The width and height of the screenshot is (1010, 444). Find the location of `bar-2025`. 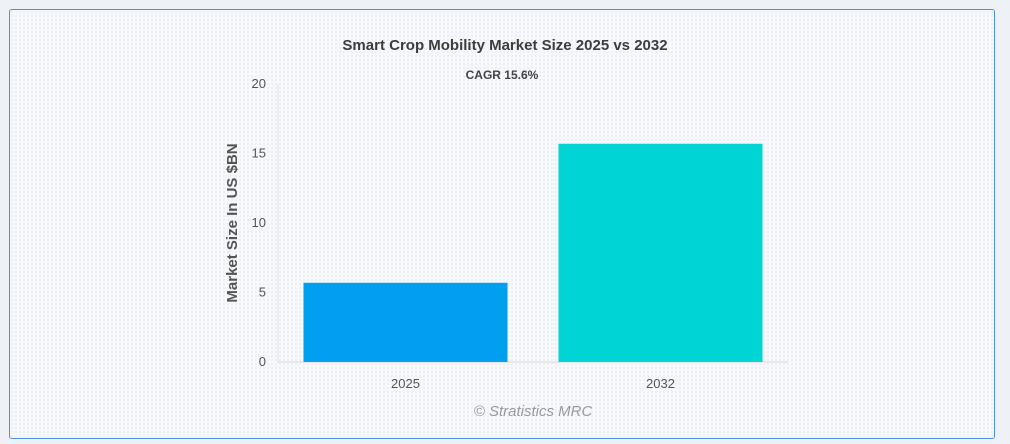

bar-2025 is located at coordinates (405, 322).